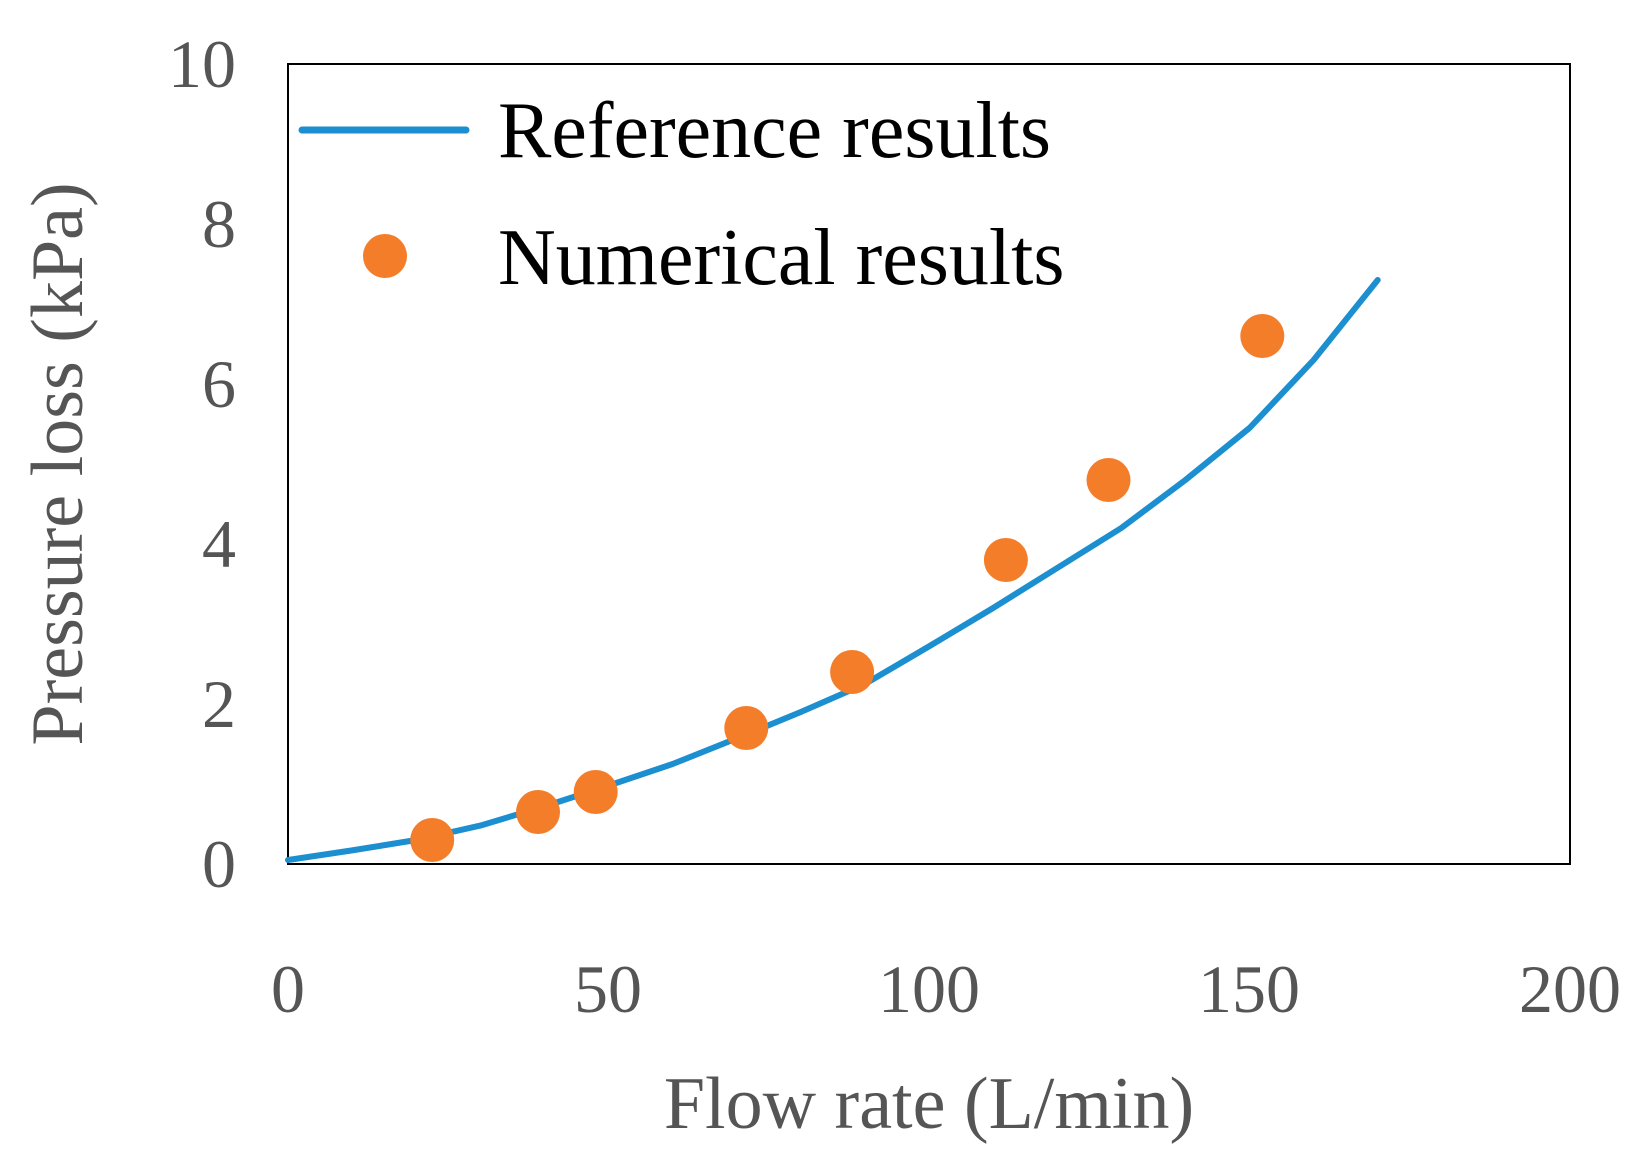  I want to click on x-tick-label: 200, so click(1570, 989).